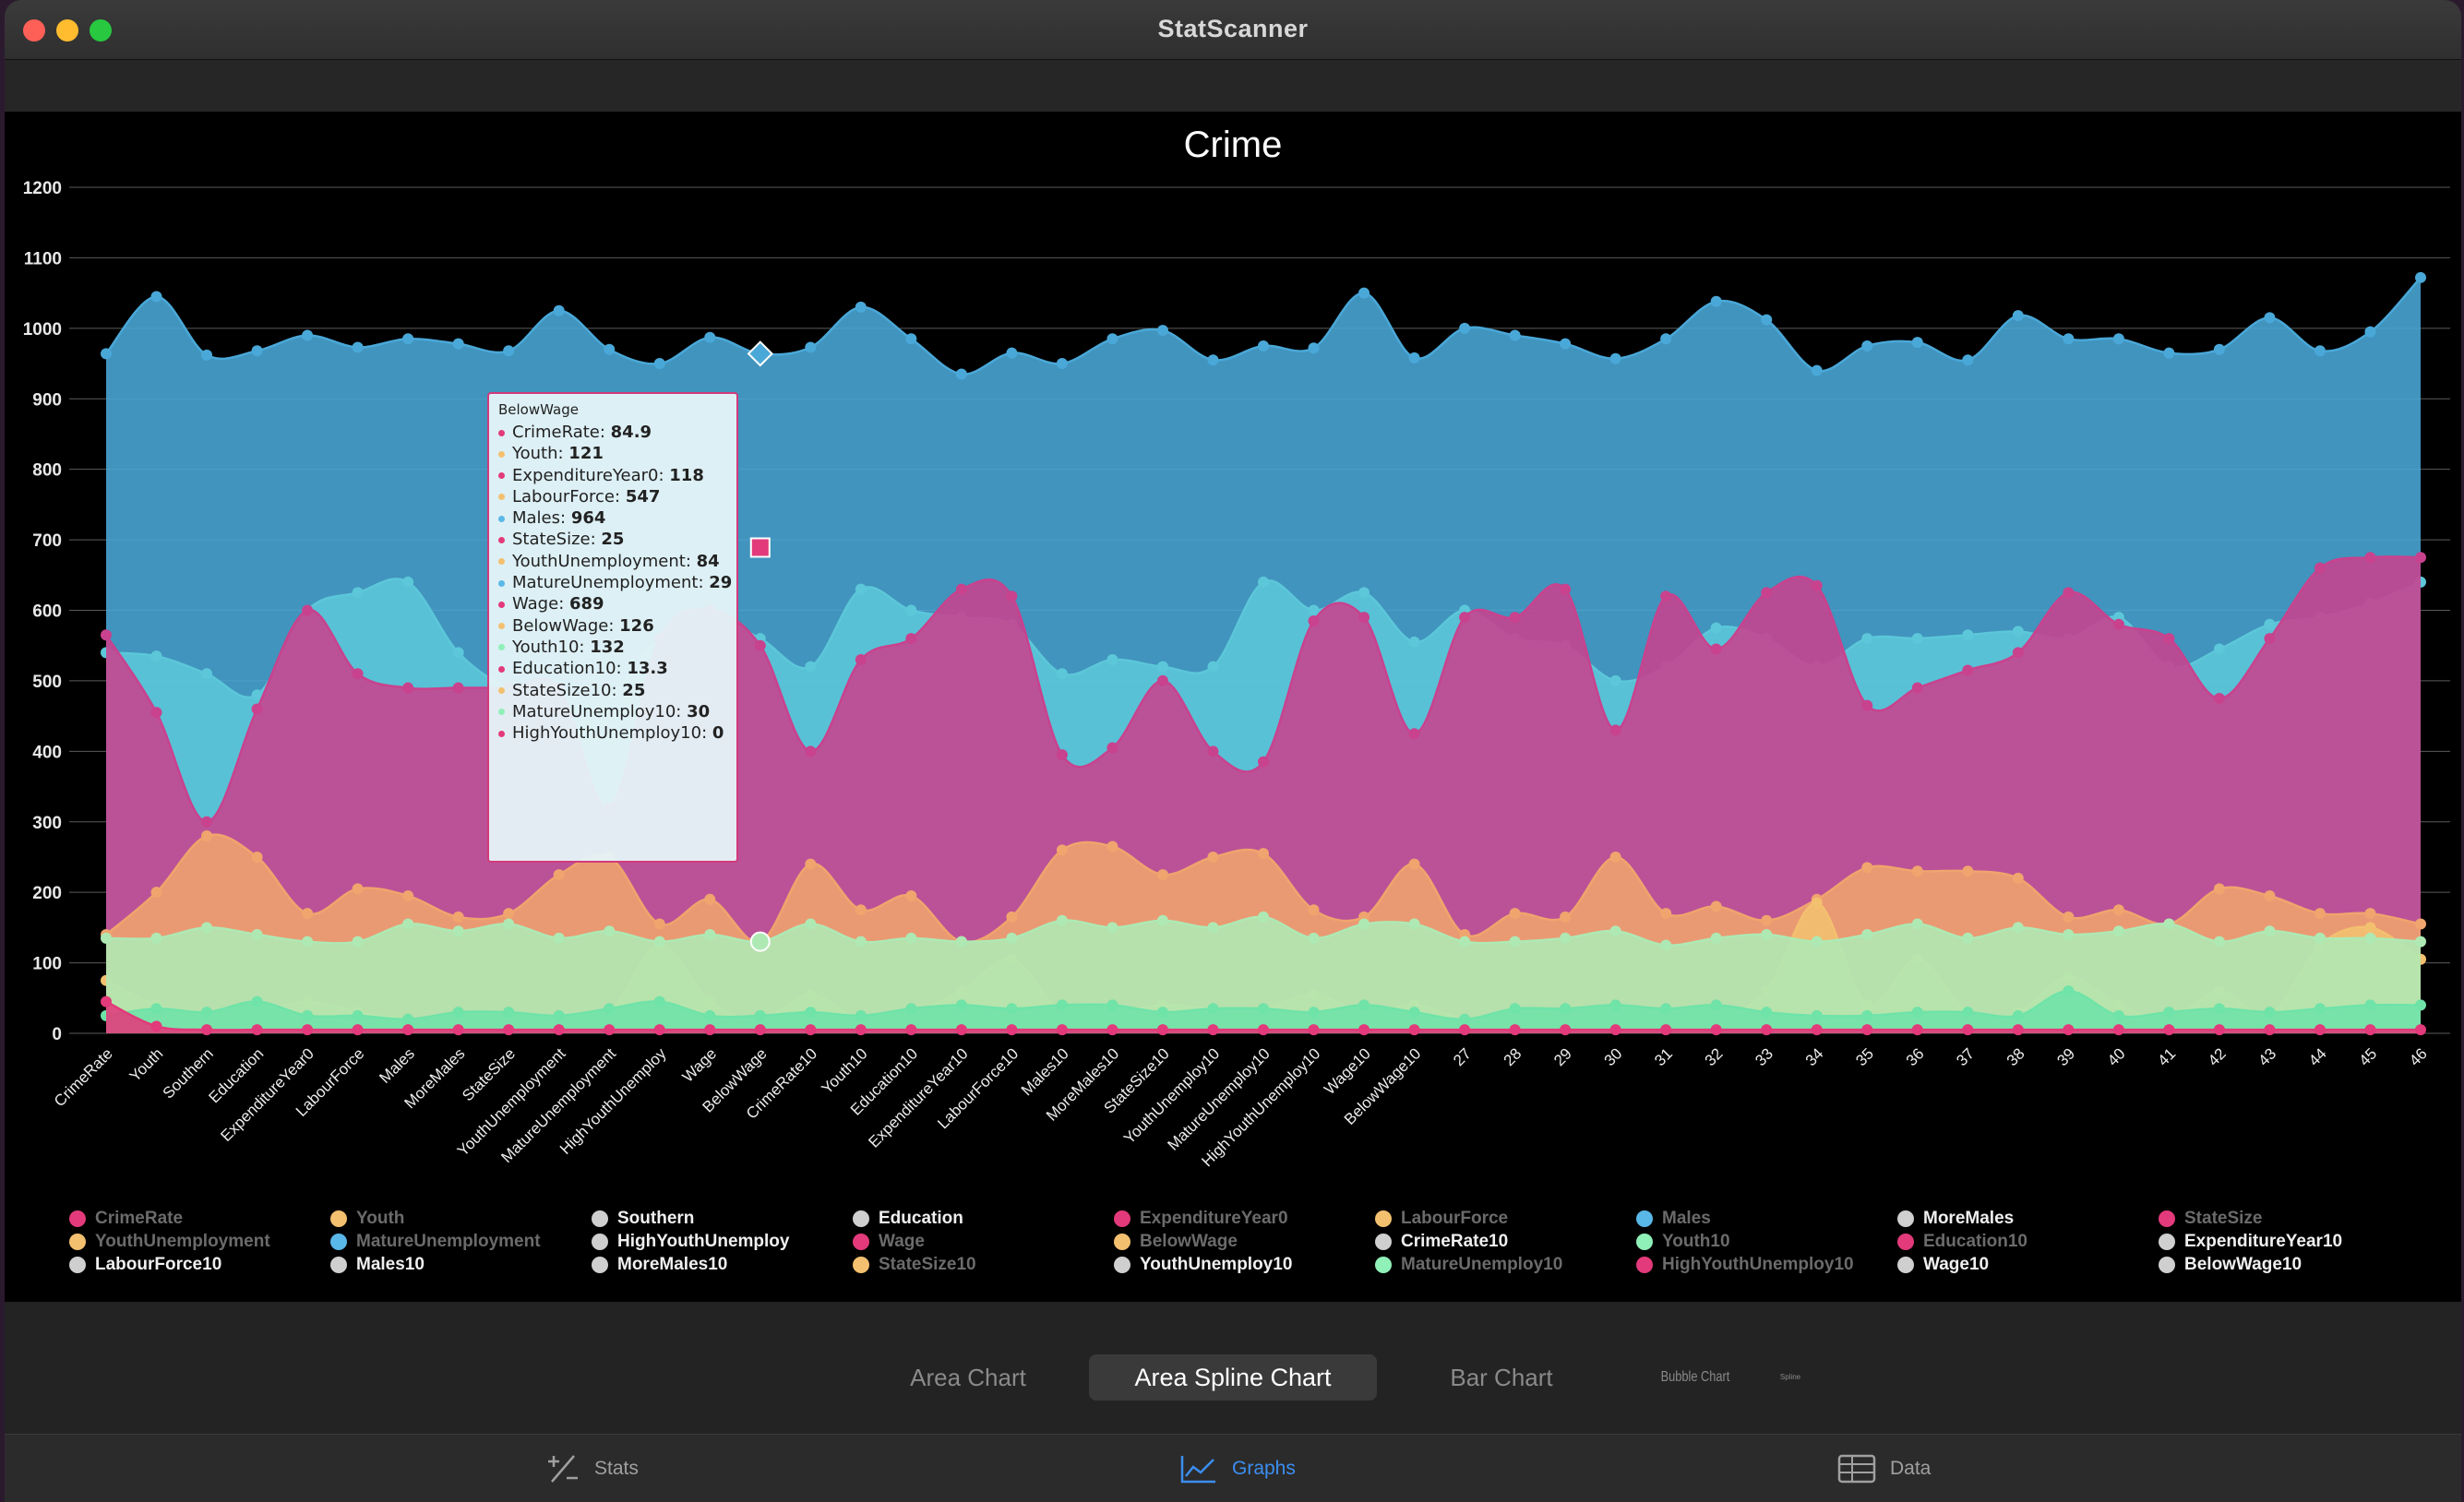 Image resolution: width=2464 pixels, height=1502 pixels. Describe the element at coordinates (1237, 1468) in the screenshot. I see `tab-graphs: Graphs` at that location.